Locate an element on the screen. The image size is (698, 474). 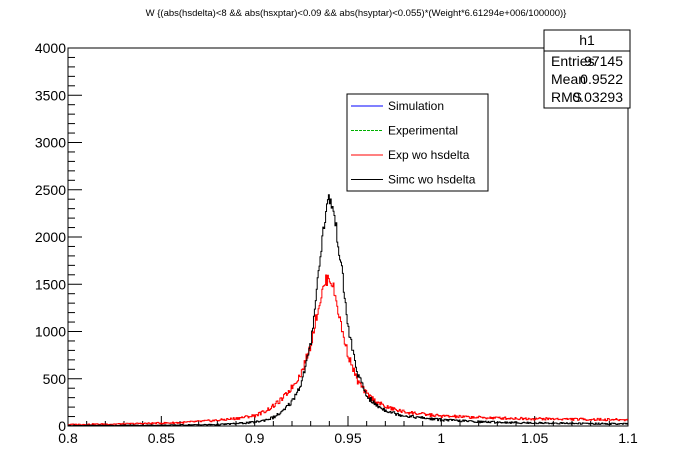
y-tick-label: 500 is located at coordinates (55, 379).